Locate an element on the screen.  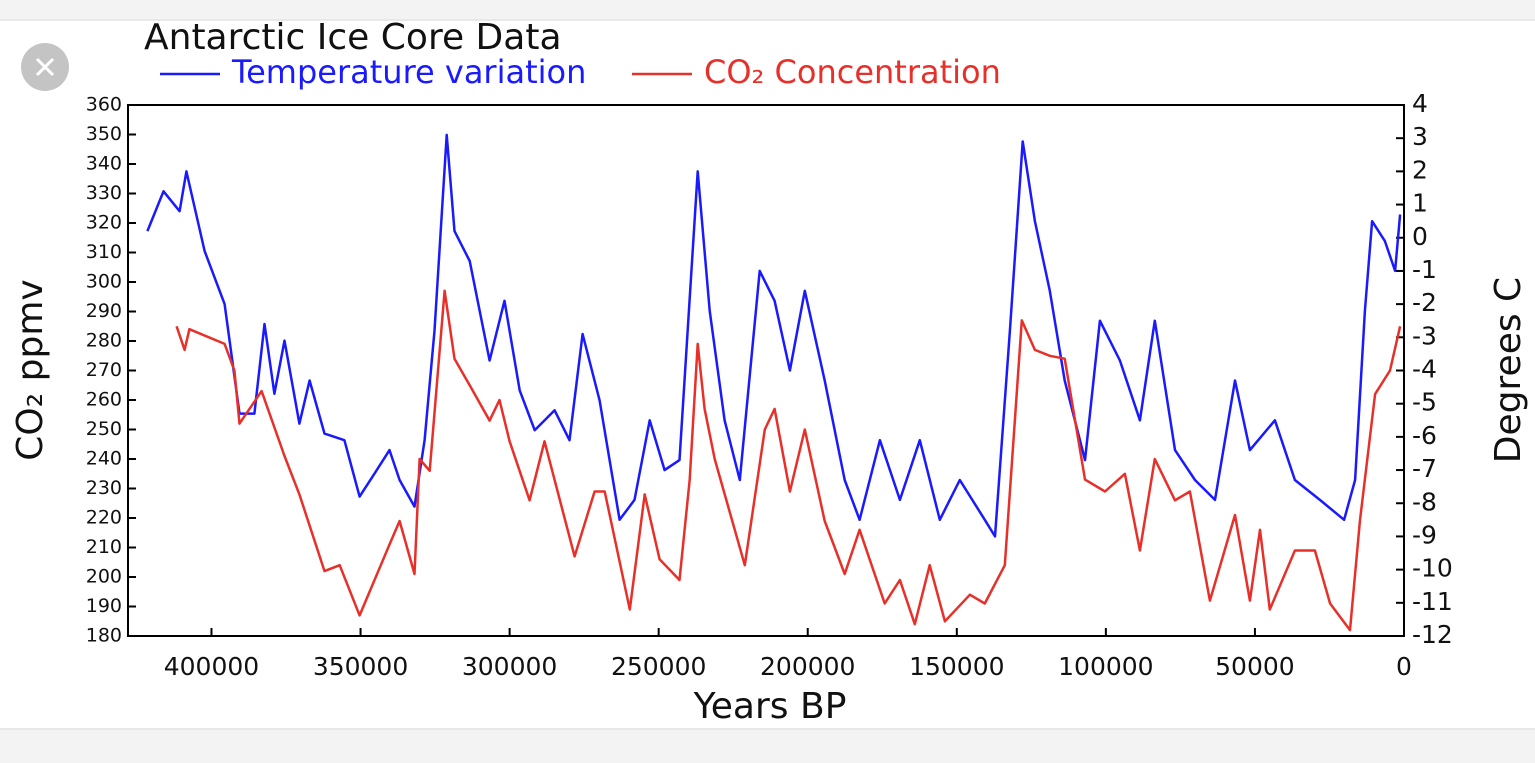
y-tick-label: 270 is located at coordinates (104, 370).